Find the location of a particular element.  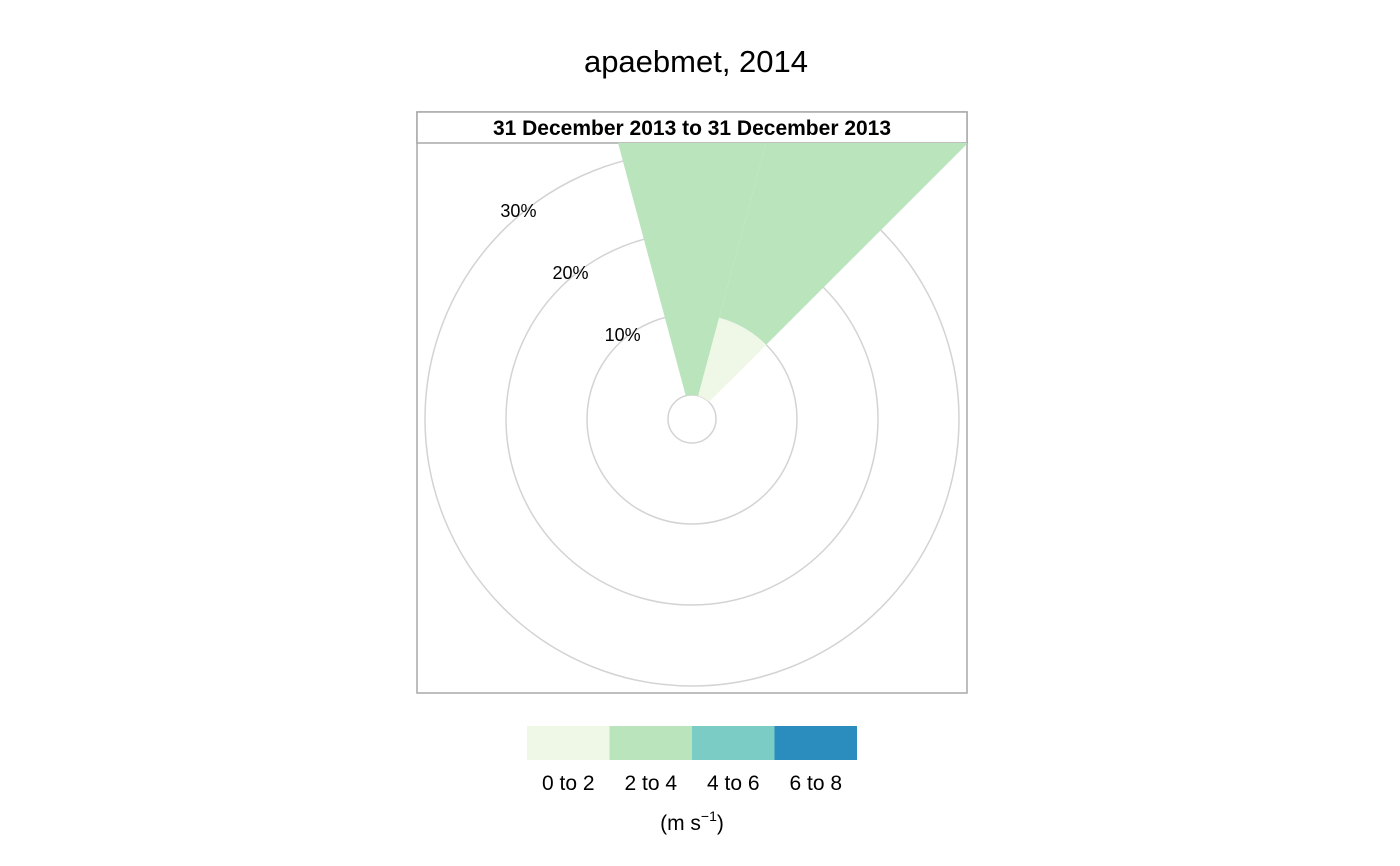

legend-label-0: 0 to 2 is located at coordinates (568, 783).